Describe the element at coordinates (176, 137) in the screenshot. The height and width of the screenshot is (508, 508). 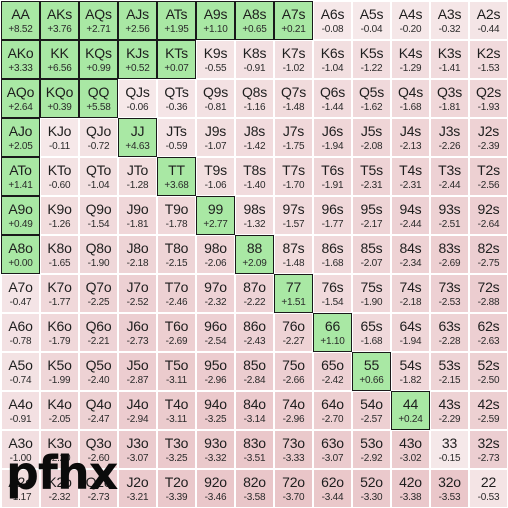
I see `hand-cell: JTs -0.59` at that location.